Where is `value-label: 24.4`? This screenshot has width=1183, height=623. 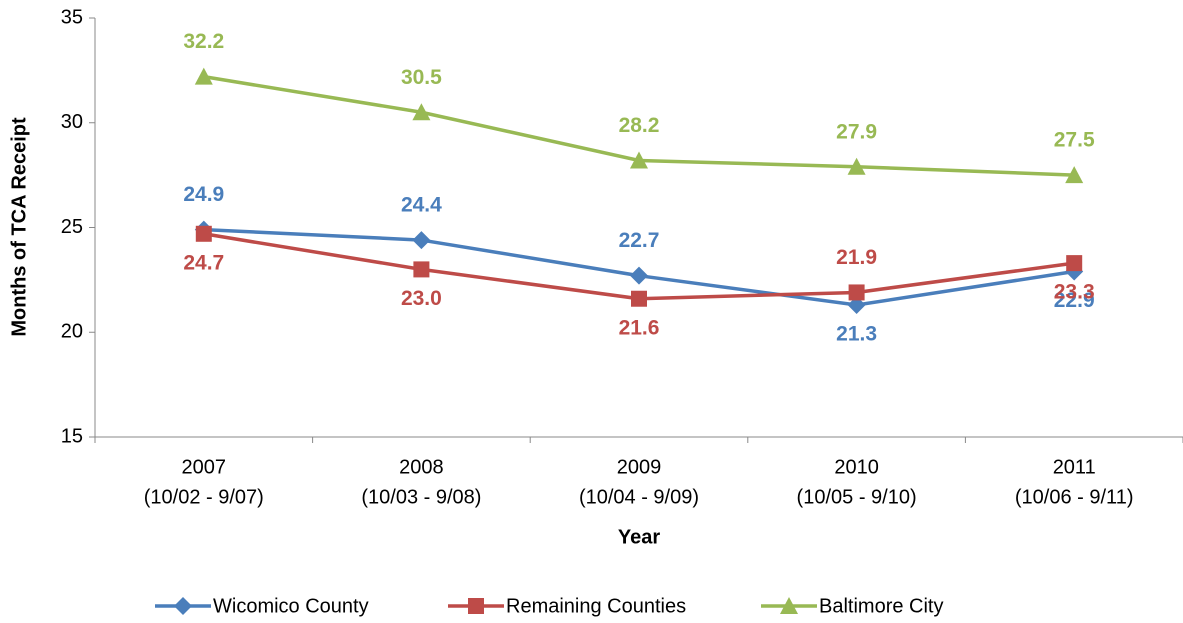
value-label: 24.4 is located at coordinates (421, 205).